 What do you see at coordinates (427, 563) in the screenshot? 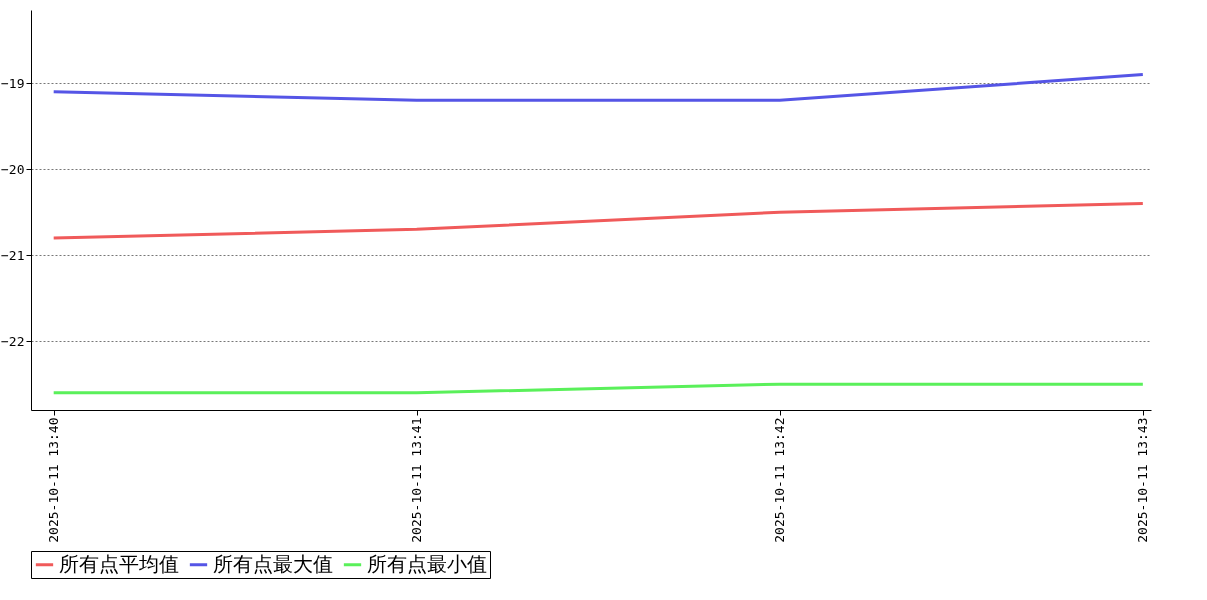
I see `legend-label: 所有点最小值` at bounding box center [427, 563].